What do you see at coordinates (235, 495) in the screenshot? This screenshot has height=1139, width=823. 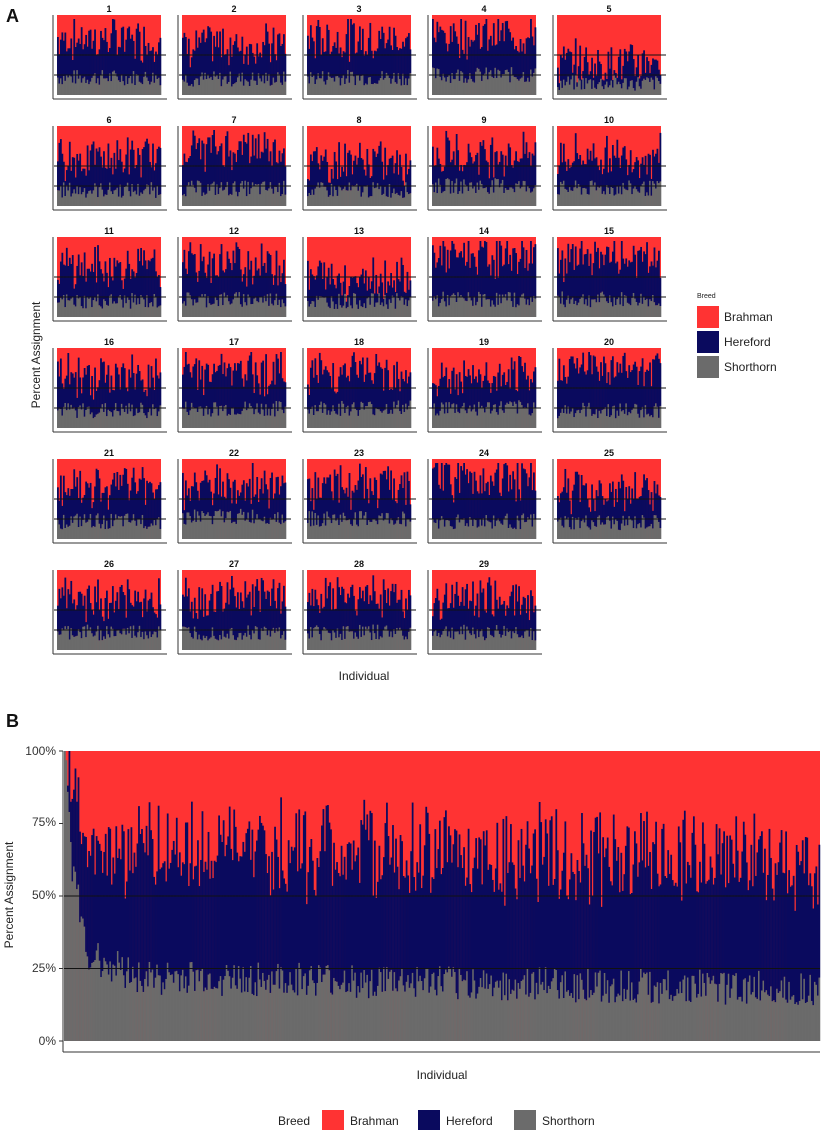 I see `facet-22: 22` at bounding box center [235, 495].